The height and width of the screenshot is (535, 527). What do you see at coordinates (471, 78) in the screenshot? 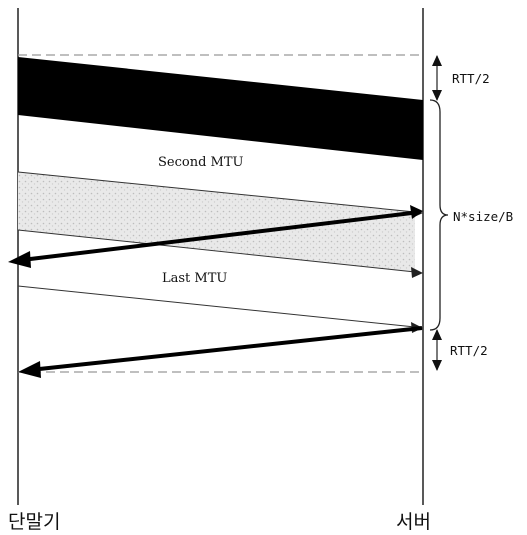
I see `label-rtt-top: RTT/2` at bounding box center [471, 78].